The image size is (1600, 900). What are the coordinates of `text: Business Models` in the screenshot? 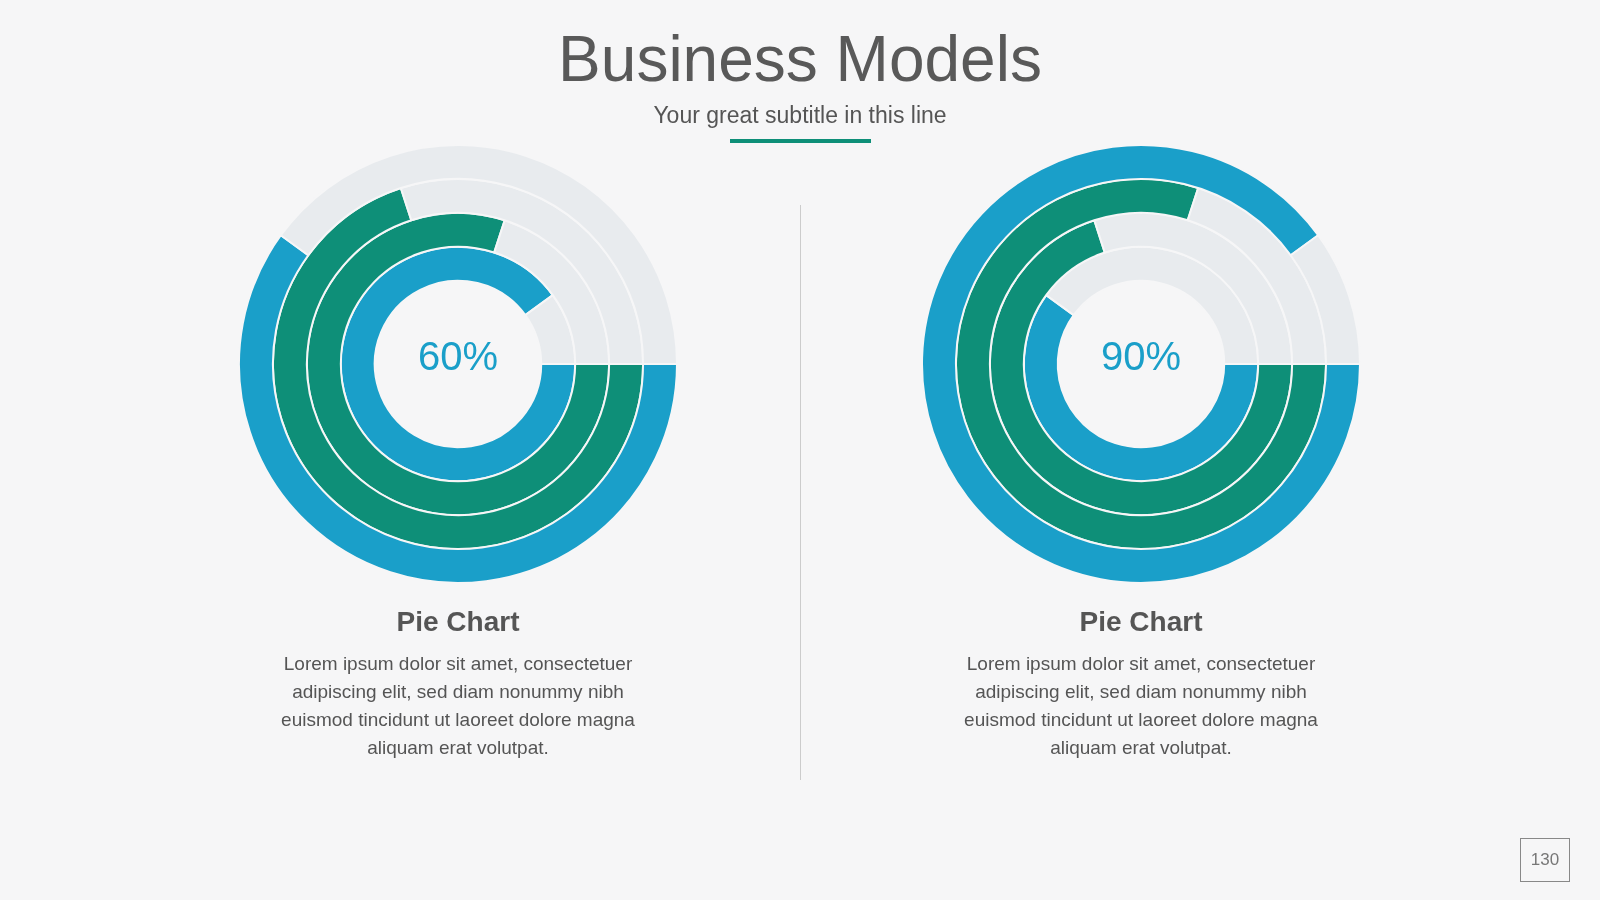 It's located at (800, 59).